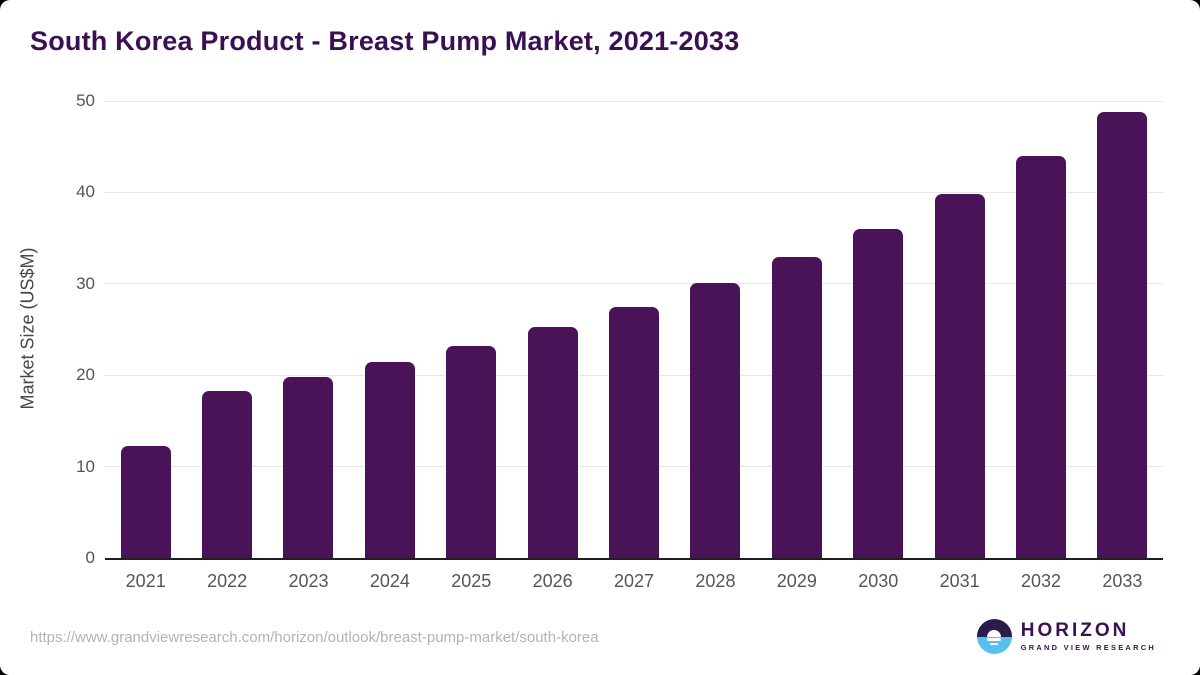 The height and width of the screenshot is (675, 1200). What do you see at coordinates (471, 581) in the screenshot?
I see `x-tick-label-2025: 2025` at bounding box center [471, 581].